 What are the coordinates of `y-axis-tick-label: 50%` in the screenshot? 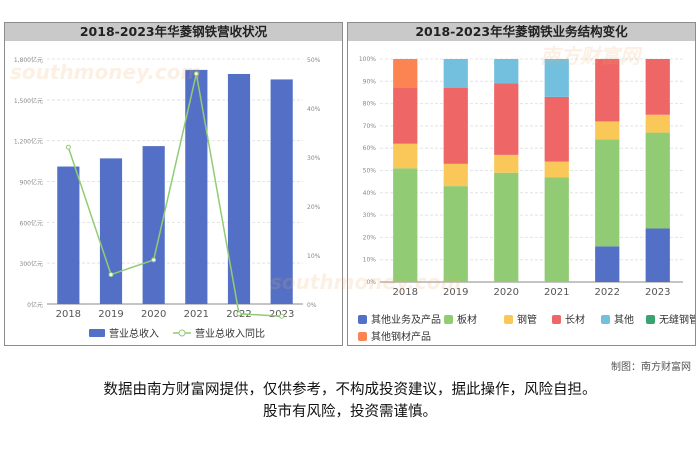 It's located at (370, 171).